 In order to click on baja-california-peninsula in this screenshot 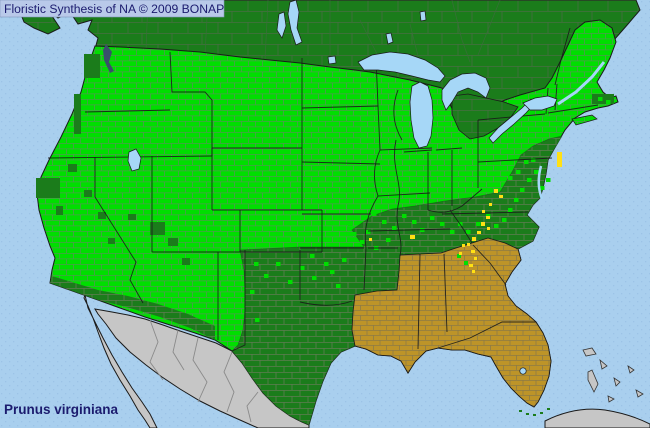, I will do `click(120, 360)`.